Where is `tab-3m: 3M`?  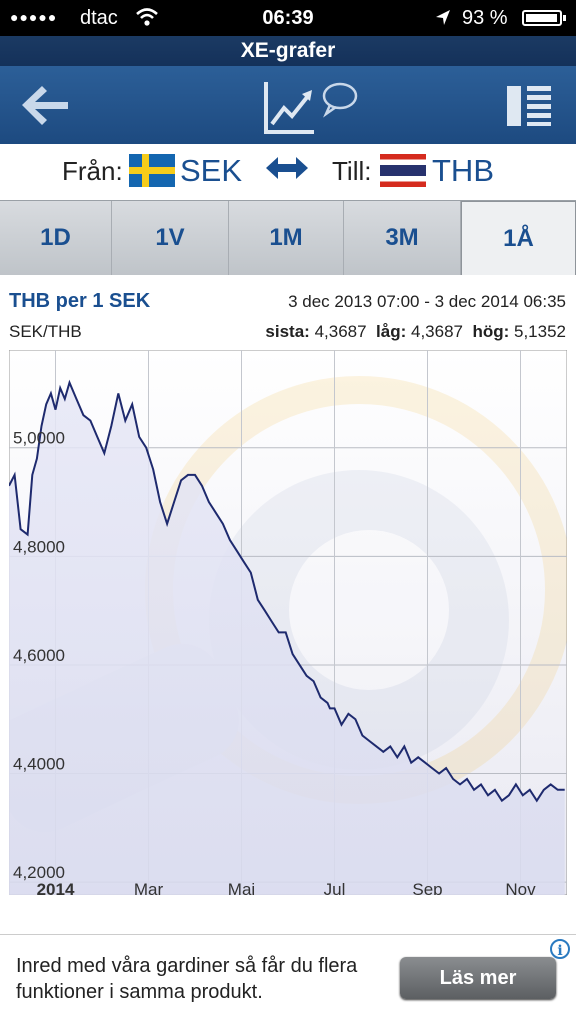 tab-3m: 3M is located at coordinates (402, 238).